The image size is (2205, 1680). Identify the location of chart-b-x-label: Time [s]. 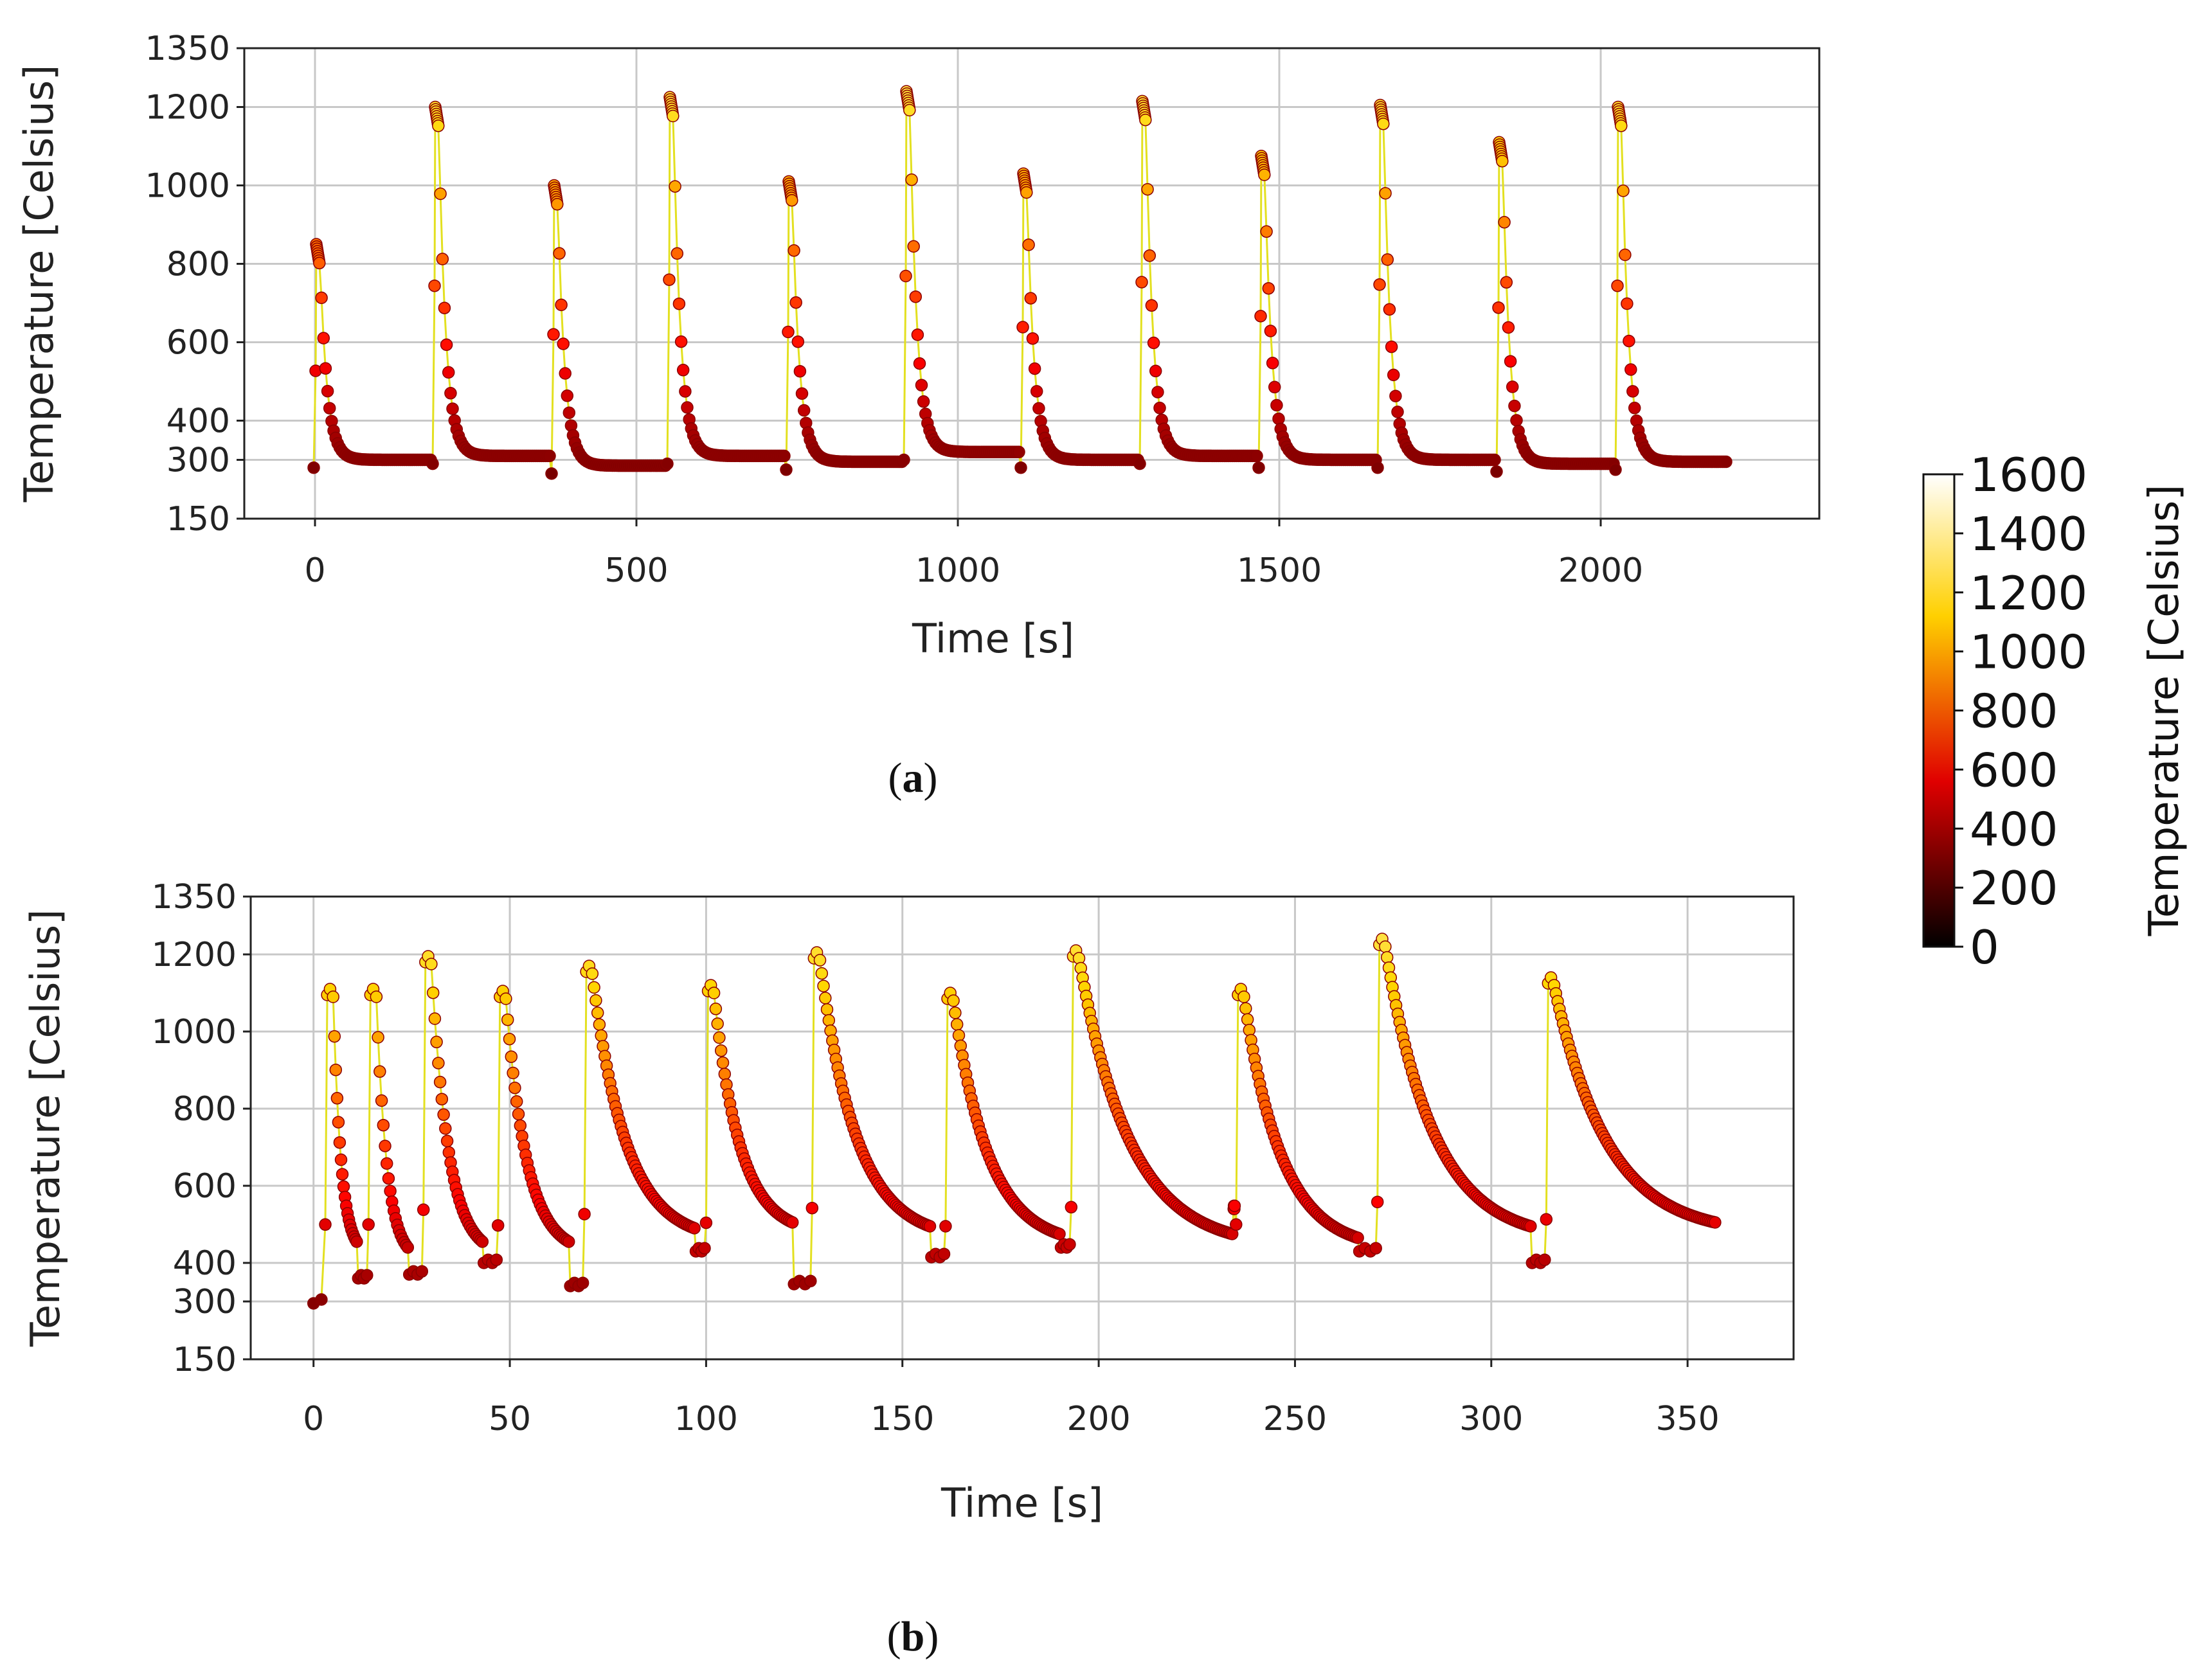
(1022, 1502).